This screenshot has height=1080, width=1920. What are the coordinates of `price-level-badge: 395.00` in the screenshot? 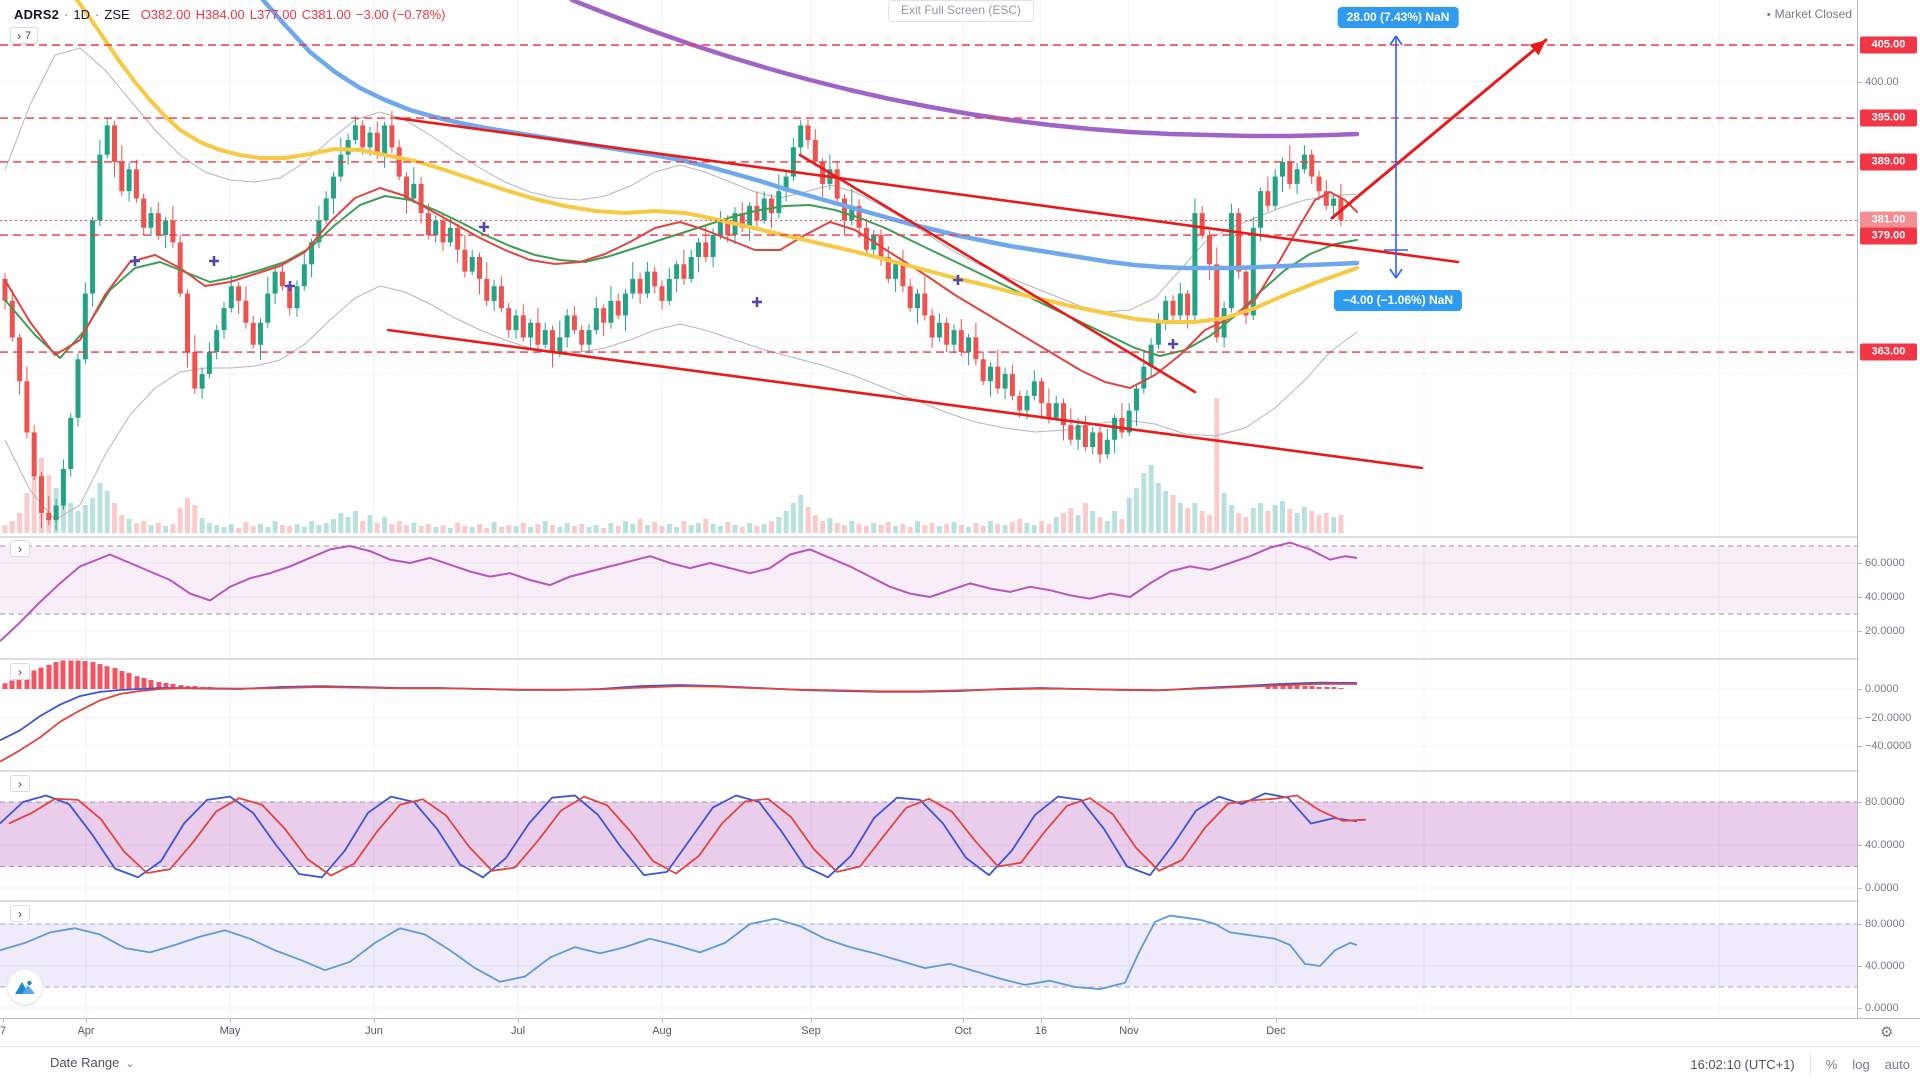 It's located at (1888, 118).